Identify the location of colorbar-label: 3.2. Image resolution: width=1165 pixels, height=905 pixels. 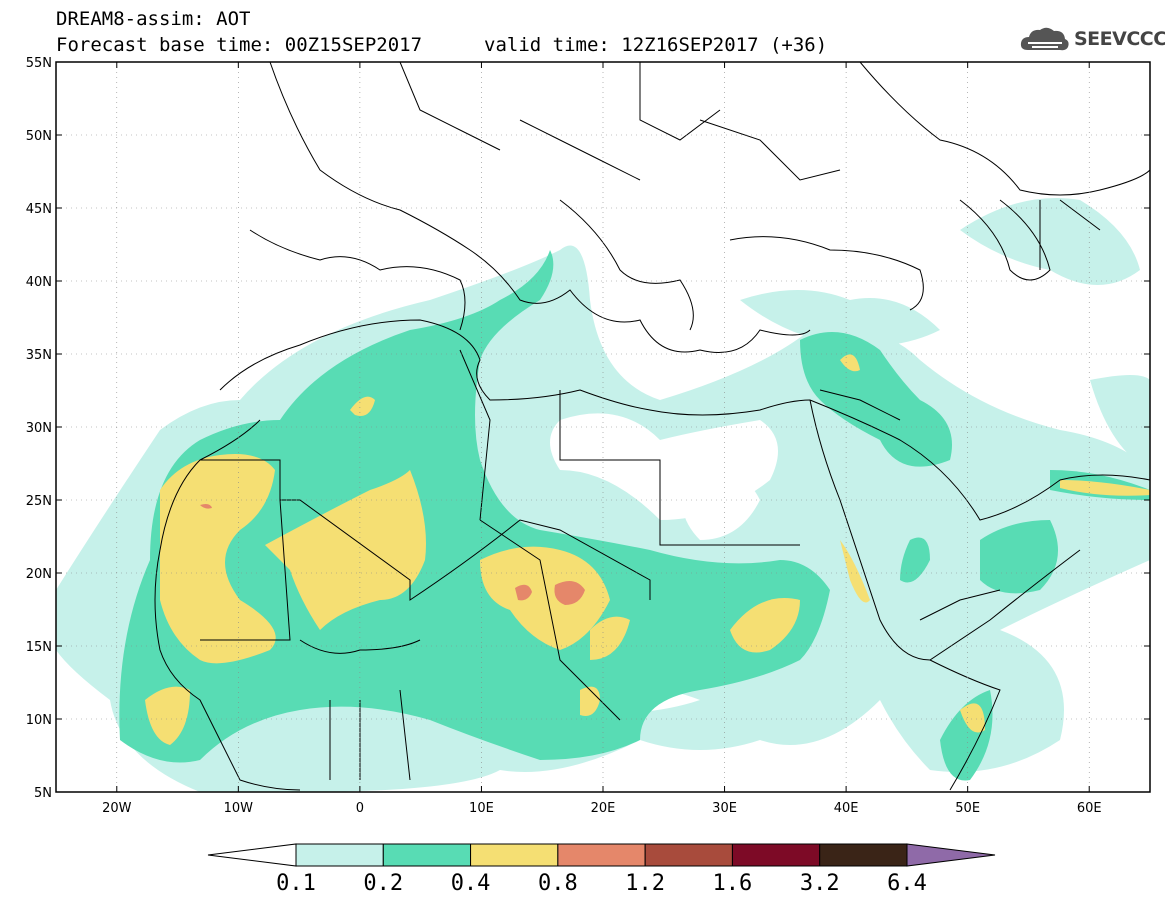
(820, 883).